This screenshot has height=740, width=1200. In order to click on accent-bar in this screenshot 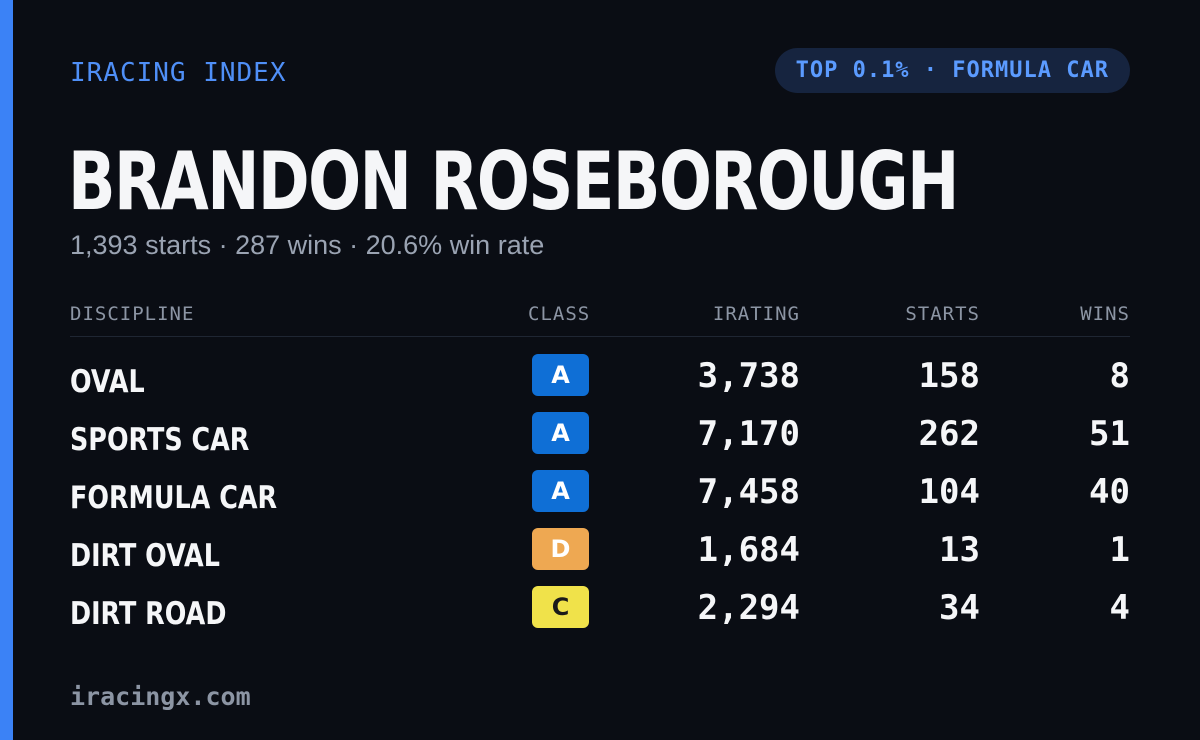, I will do `click(6, 370)`.